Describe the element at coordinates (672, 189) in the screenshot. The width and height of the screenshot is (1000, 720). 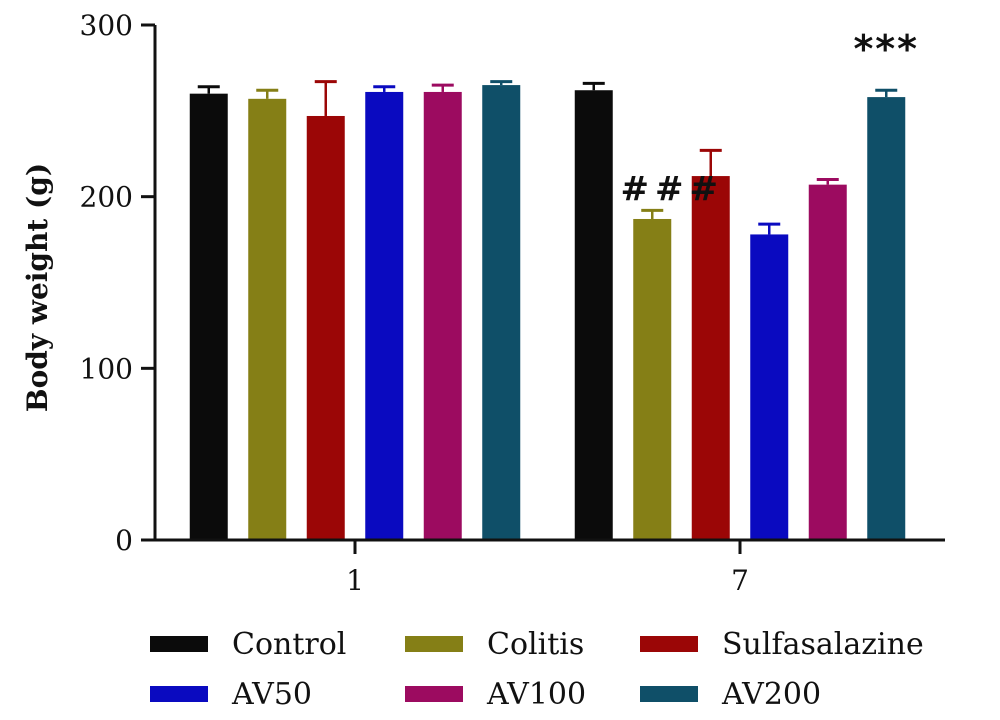
I see `significance-marker: ###` at that location.